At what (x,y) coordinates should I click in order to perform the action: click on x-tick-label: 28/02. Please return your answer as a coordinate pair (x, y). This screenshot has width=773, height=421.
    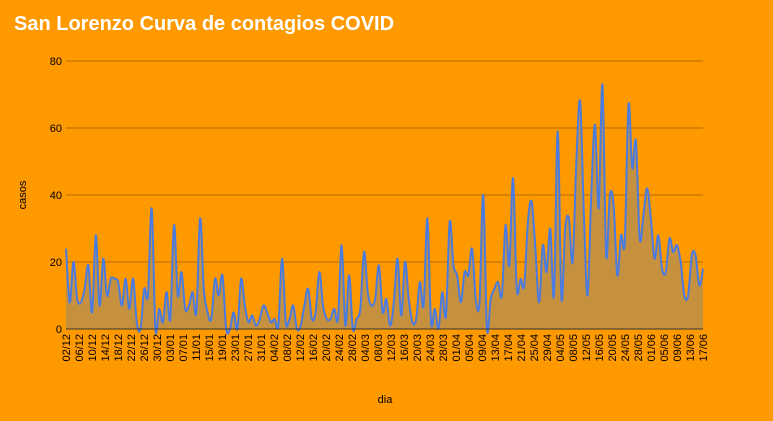
    Looking at the image, I should click on (353, 348).